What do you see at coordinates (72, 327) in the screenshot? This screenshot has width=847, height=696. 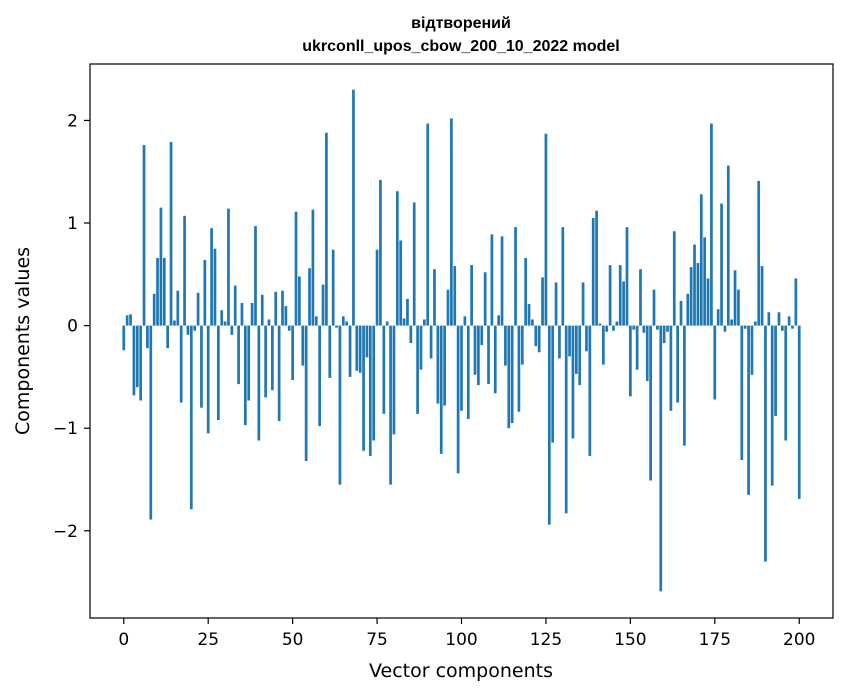 I see `y-tick-label: 0` at bounding box center [72, 327].